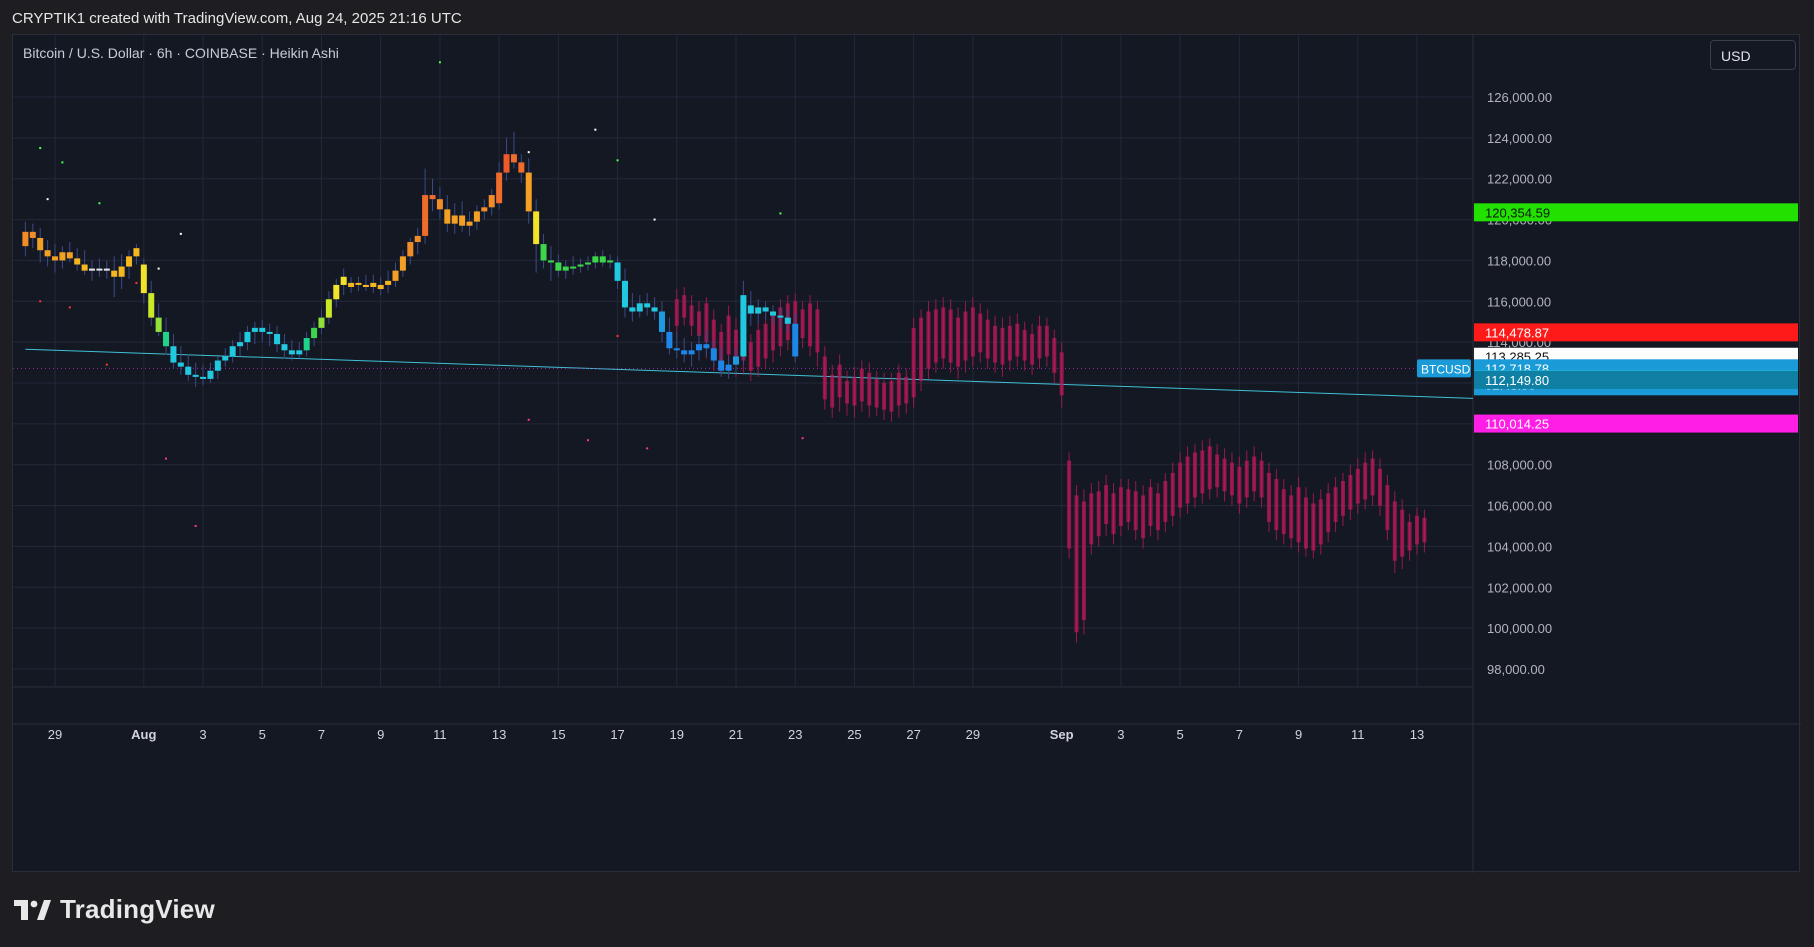 The height and width of the screenshot is (947, 1814). I want to click on x-tick-label: Aug, so click(143, 734).